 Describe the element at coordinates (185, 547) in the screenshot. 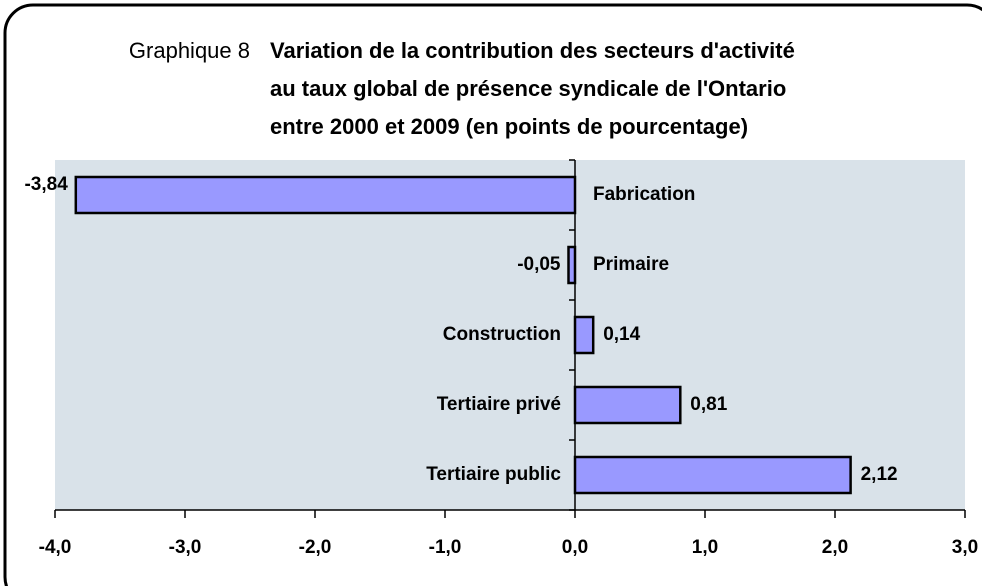

I see `x-tick-label: -3,0` at that location.